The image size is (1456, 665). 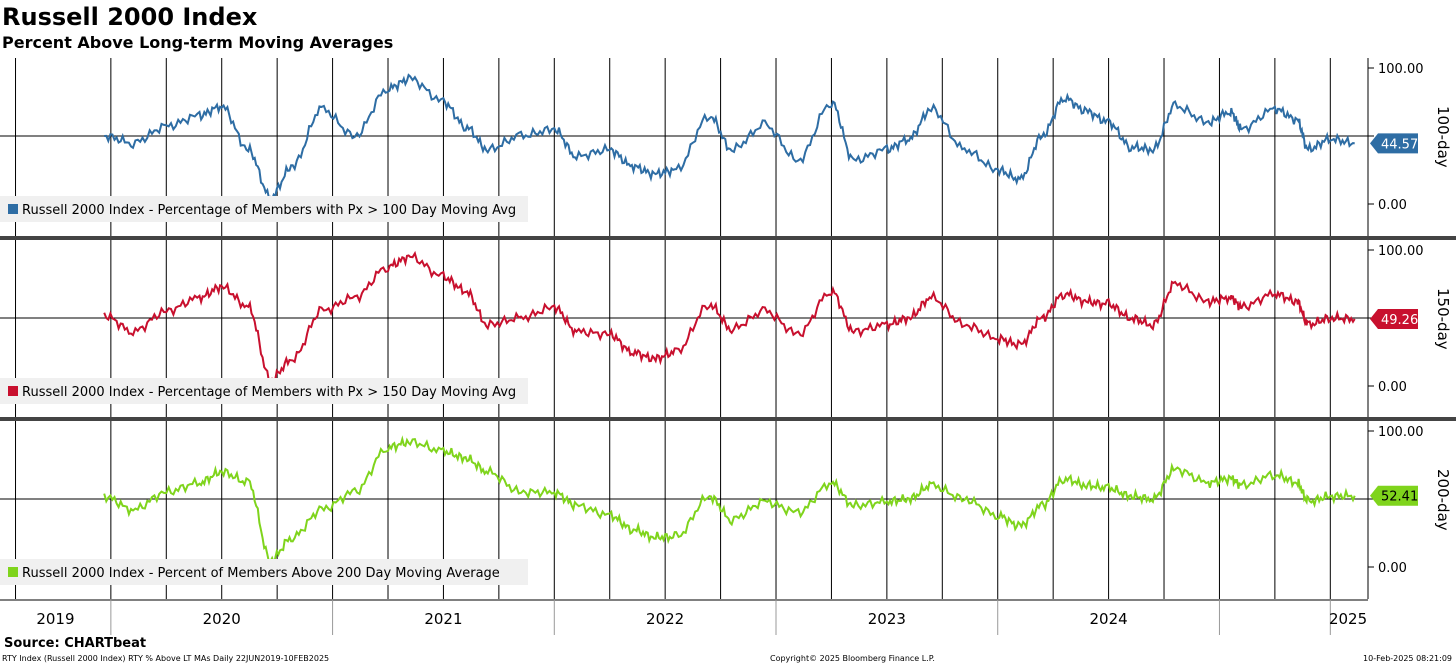 I want to click on x-tick-label: 2024, so click(x=1108, y=619).